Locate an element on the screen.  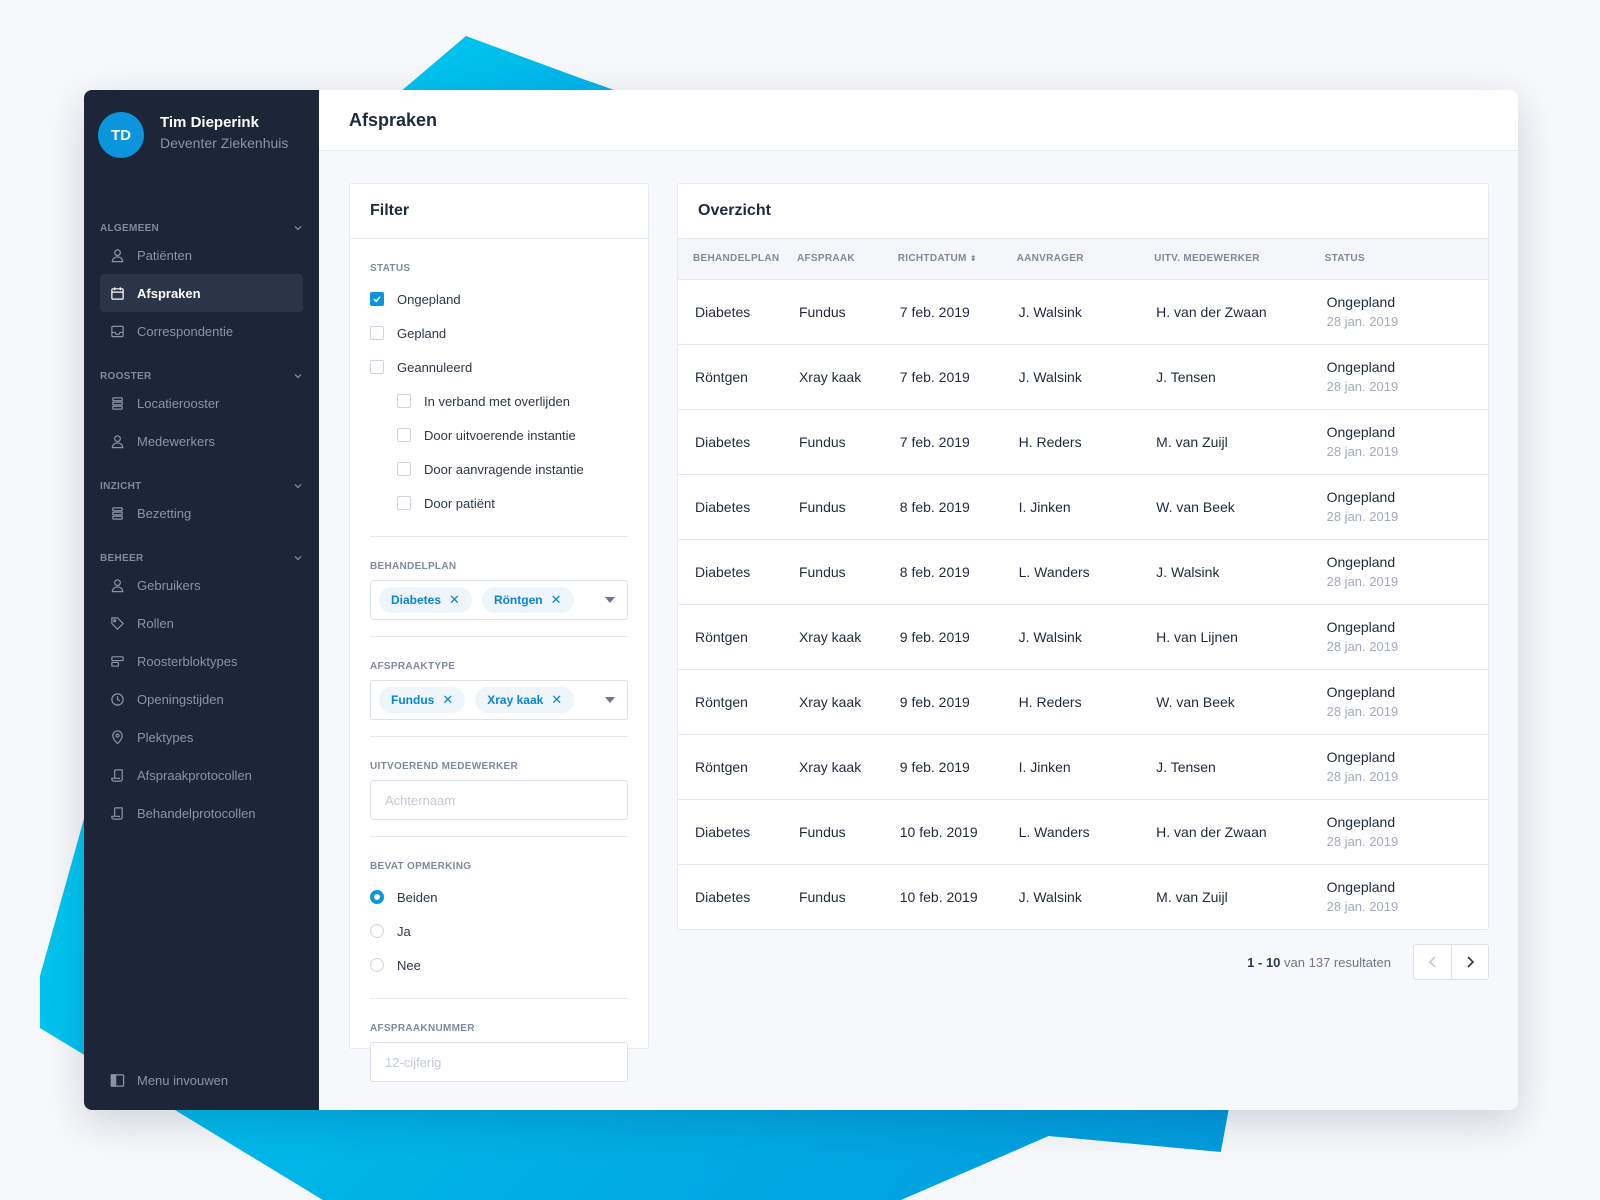
chevron-down-icon is located at coordinates (298, 376).